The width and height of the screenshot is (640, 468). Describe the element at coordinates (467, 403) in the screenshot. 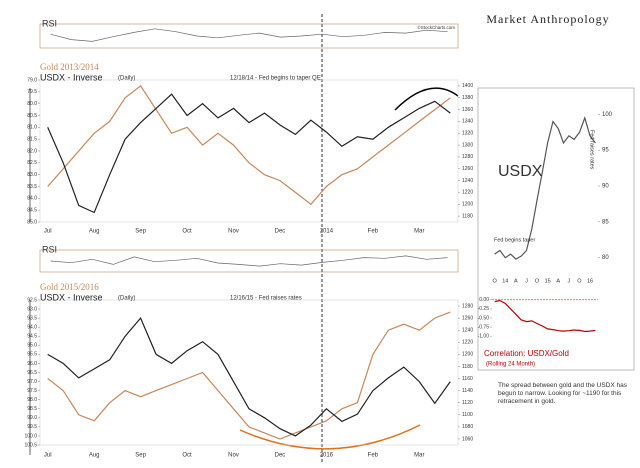

I see `y-tick-label: 1120` at that location.